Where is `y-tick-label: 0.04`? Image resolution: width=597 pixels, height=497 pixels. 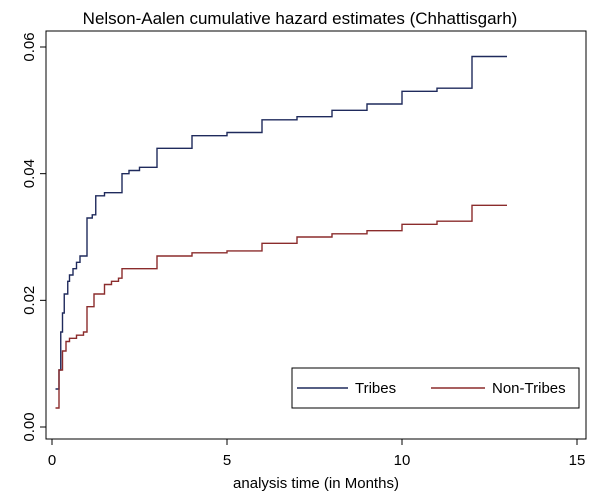
y-tick-label: 0.04 is located at coordinates (29, 173).